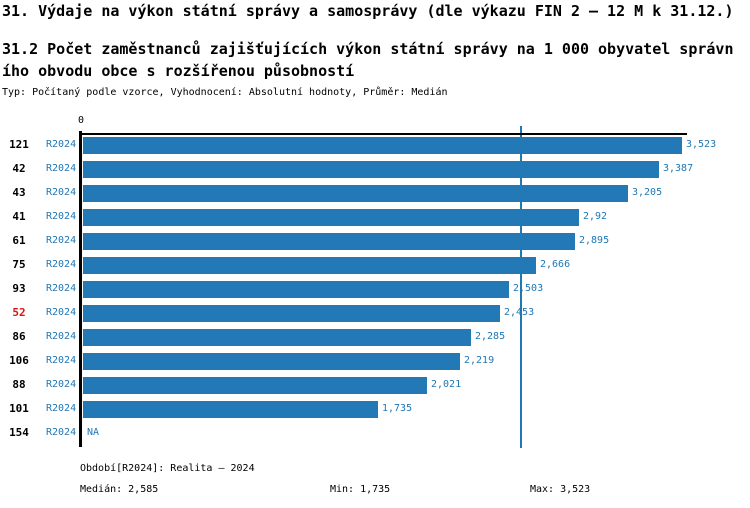 This screenshot has width=750, height=508. Describe the element at coordinates (19, 168) in the screenshot. I see `row-rank-label: 42` at that location.